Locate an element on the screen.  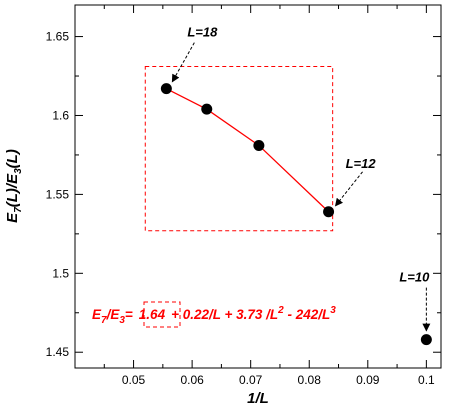
formula-highlight-box is located at coordinates (162, 314).